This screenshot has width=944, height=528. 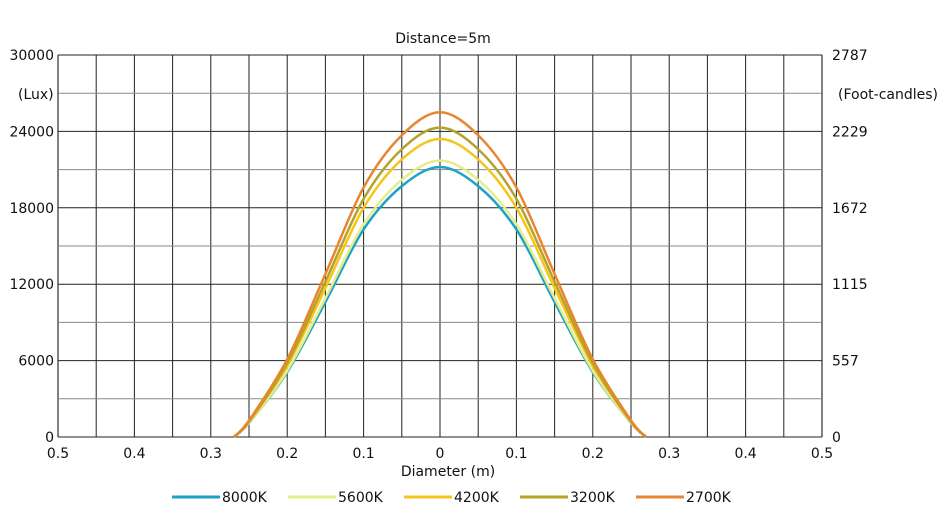 What do you see at coordinates (850, 132) in the screenshot?
I see `y-tick-label-right: 2229` at bounding box center [850, 132].